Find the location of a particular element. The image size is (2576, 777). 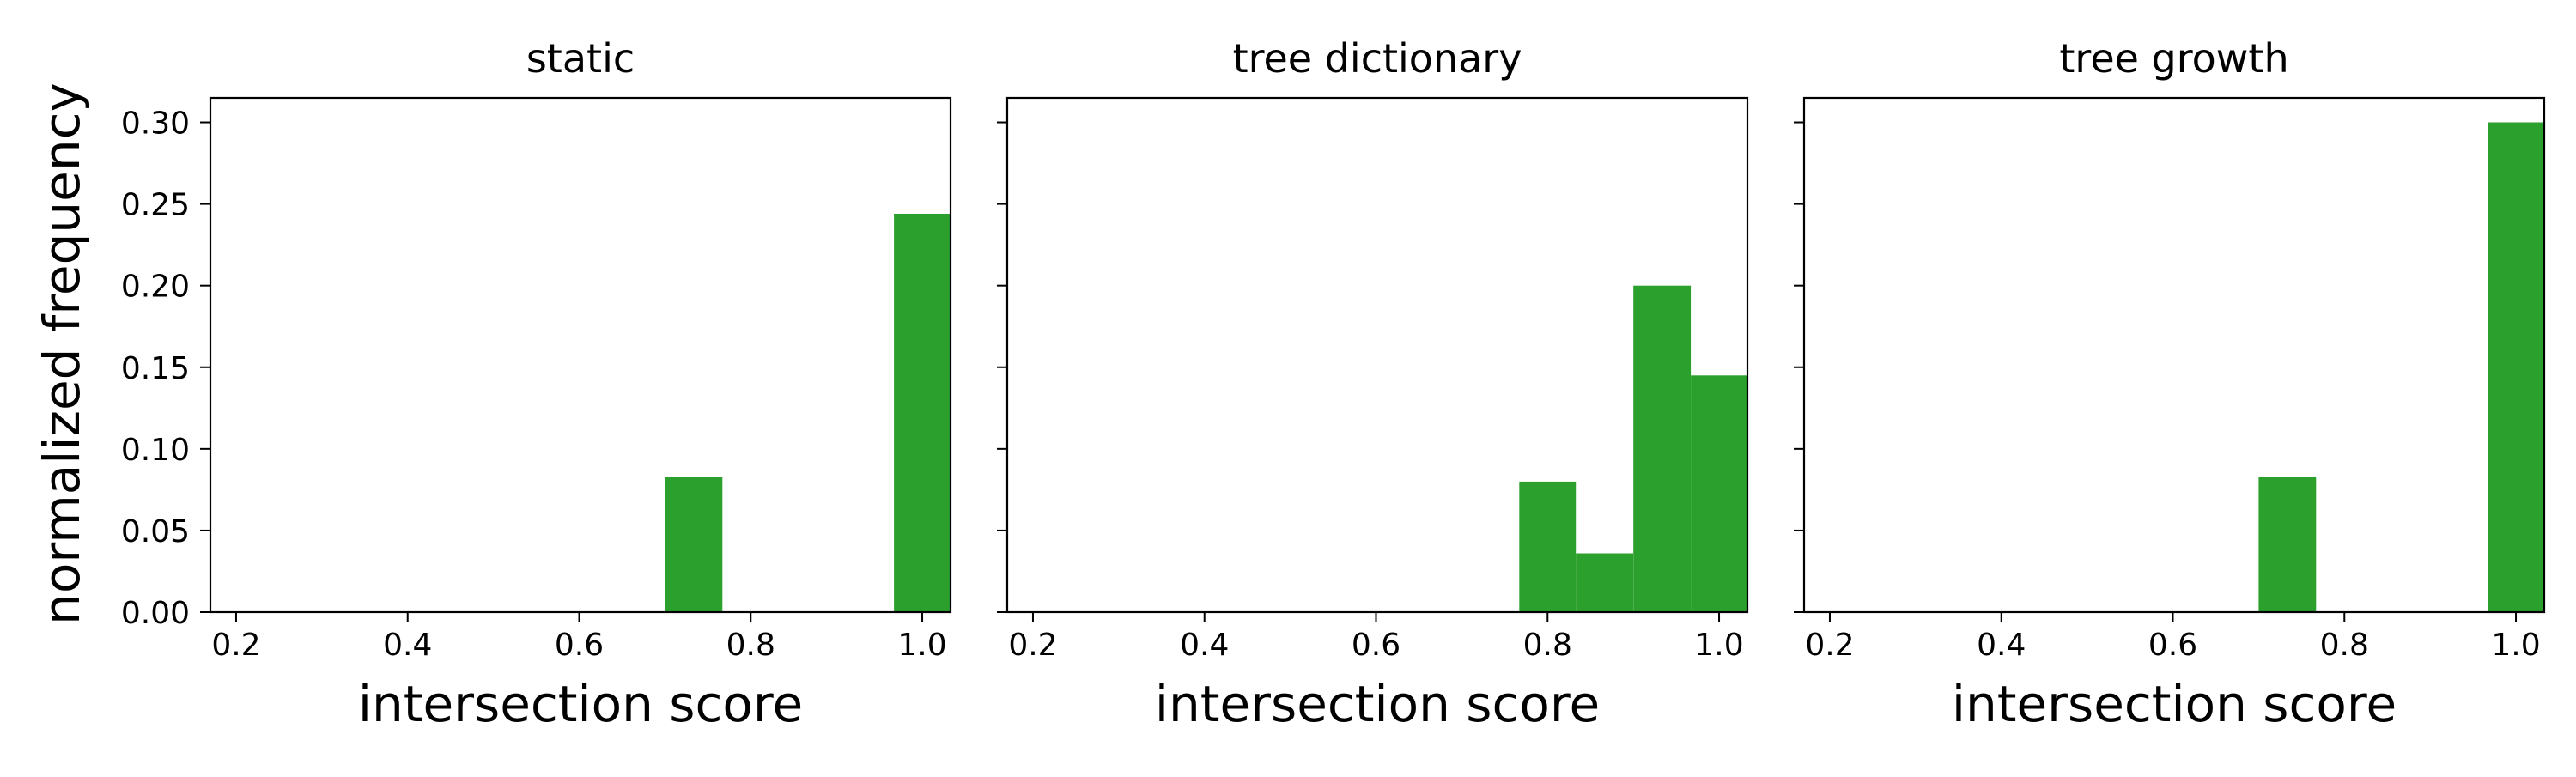

panel-title: tree dictionary is located at coordinates (1378, 58).